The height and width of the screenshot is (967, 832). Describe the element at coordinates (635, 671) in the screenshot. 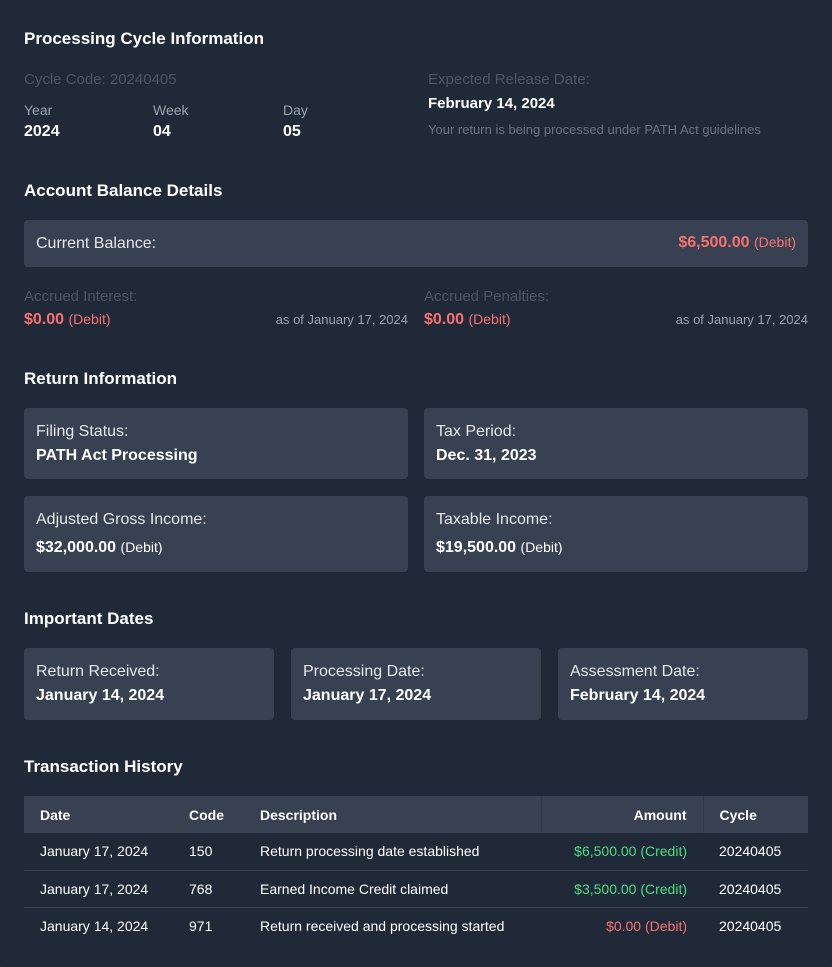

I see `date-label: Assessment Date:` at that location.